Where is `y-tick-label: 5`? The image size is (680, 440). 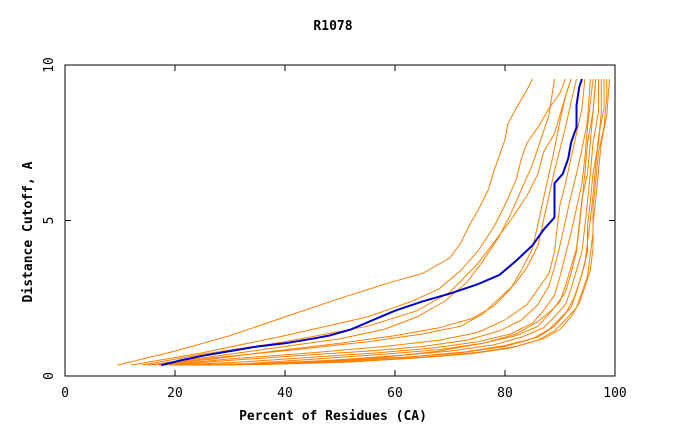
y-tick-label: 5 is located at coordinates (49, 221).